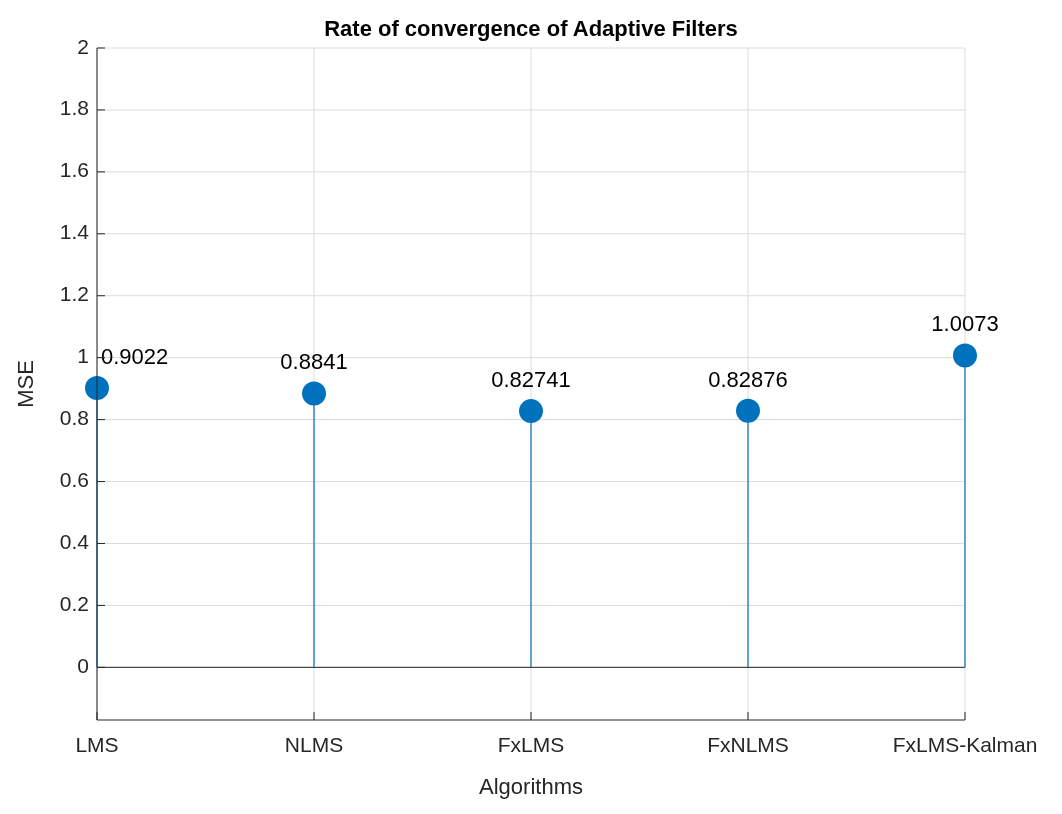 Image resolution: width=1062 pixels, height=814 pixels. I want to click on y-tick-label: 0.2, so click(74, 603).